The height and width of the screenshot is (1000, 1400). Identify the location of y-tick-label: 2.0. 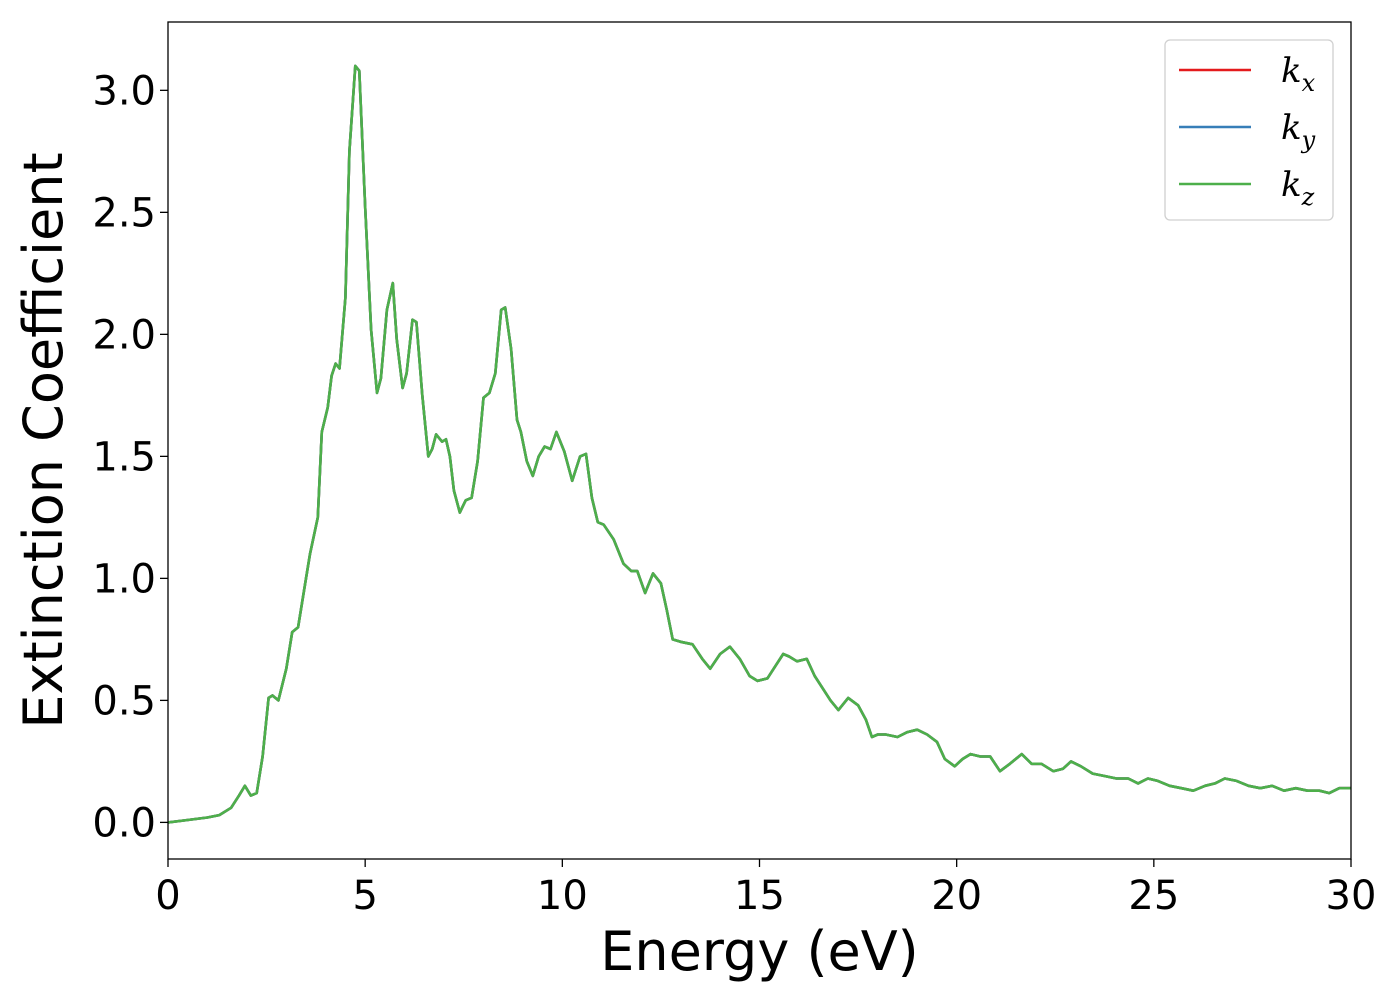
(124, 335).